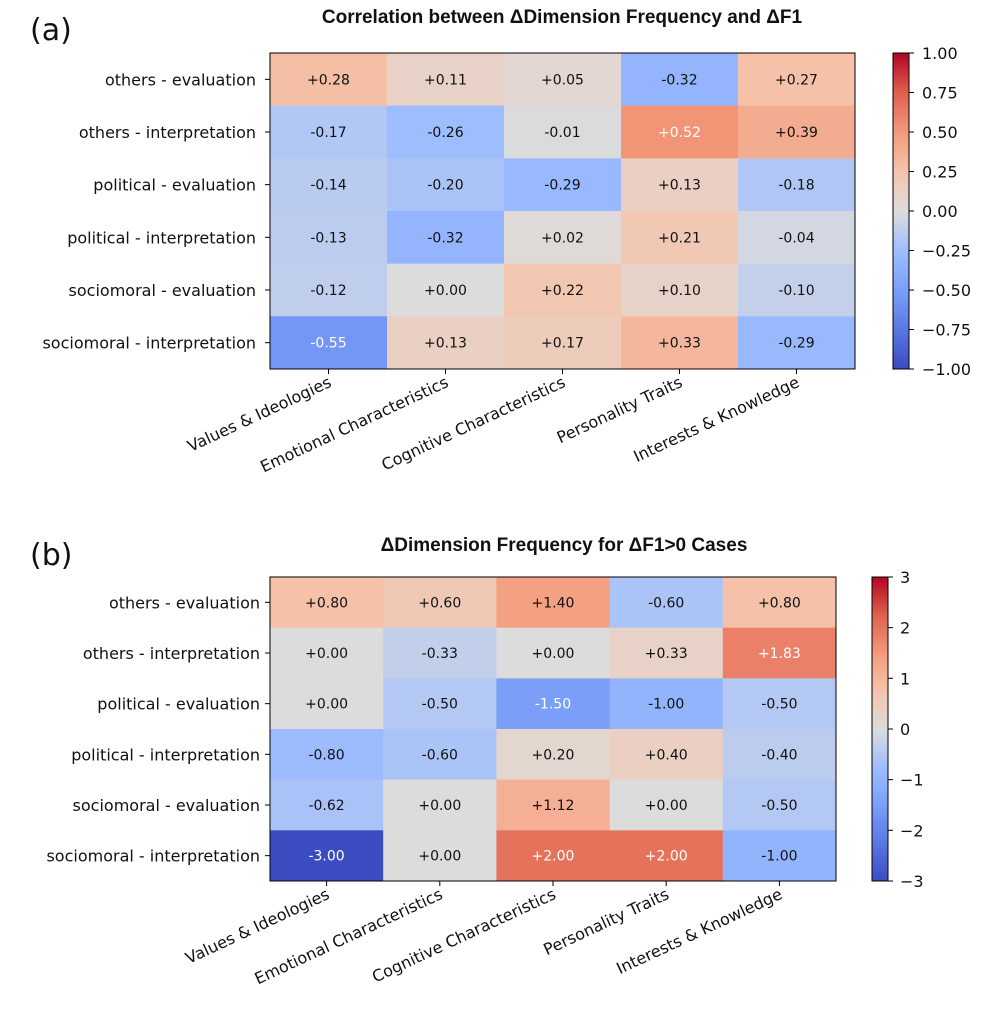  I want to click on cell-value-label: -0.32, so click(679, 80).